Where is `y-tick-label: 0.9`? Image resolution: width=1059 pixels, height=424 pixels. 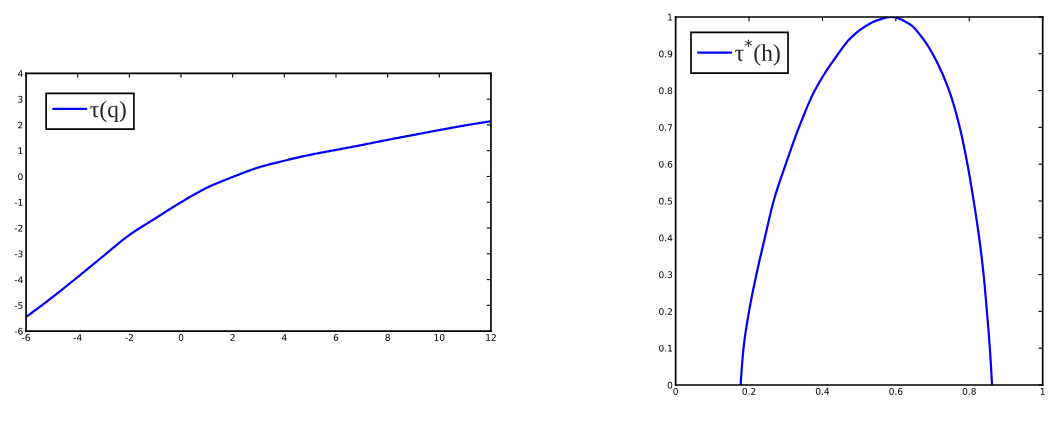 y-tick-label: 0.9 is located at coordinates (666, 54).